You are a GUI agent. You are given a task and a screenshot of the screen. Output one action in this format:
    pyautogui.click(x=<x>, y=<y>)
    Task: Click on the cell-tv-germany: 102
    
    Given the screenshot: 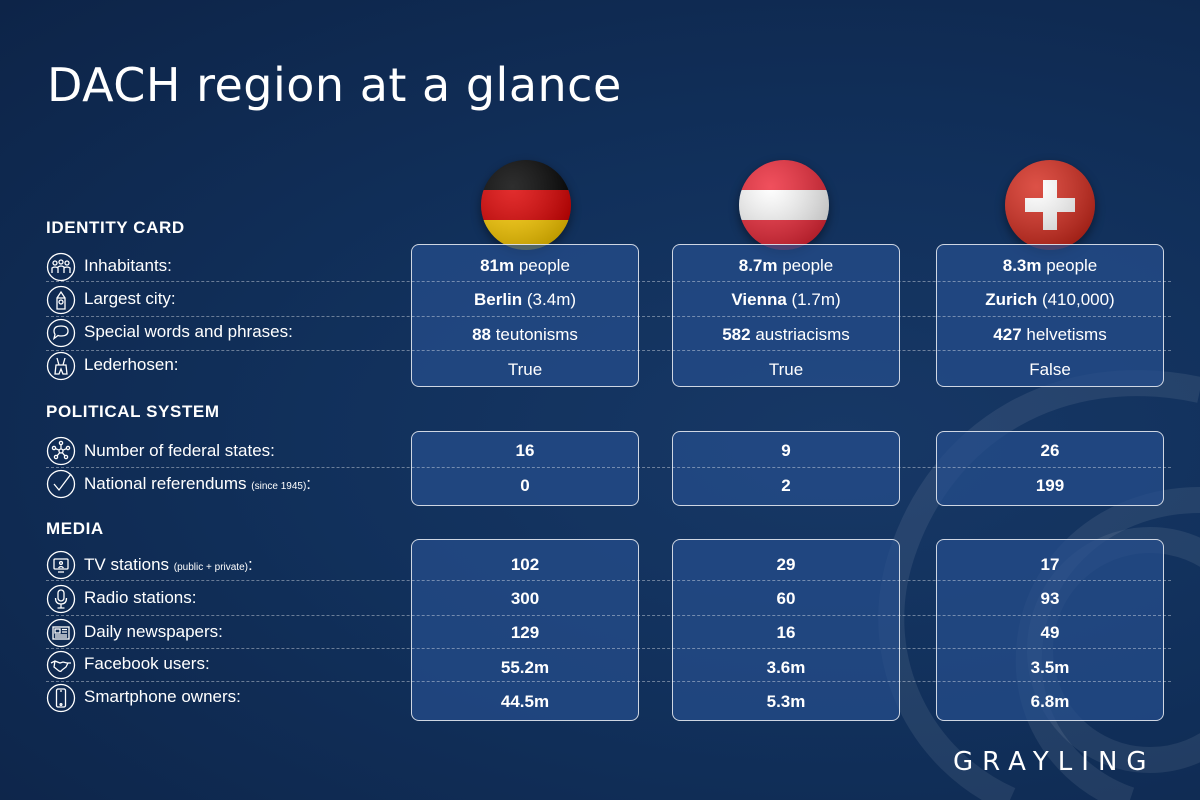 What is the action you would take?
    pyautogui.click(x=525, y=565)
    